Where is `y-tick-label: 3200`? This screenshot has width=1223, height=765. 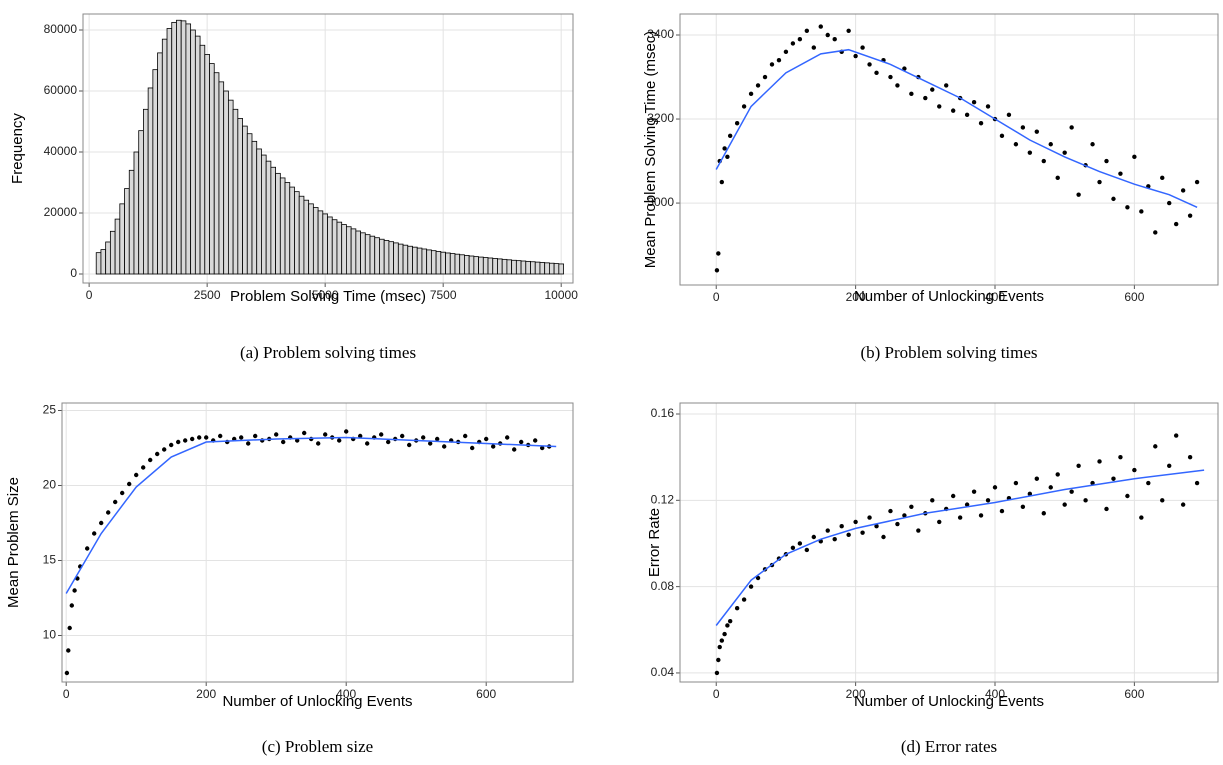 y-tick-label: 3200 is located at coordinates (660, 118).